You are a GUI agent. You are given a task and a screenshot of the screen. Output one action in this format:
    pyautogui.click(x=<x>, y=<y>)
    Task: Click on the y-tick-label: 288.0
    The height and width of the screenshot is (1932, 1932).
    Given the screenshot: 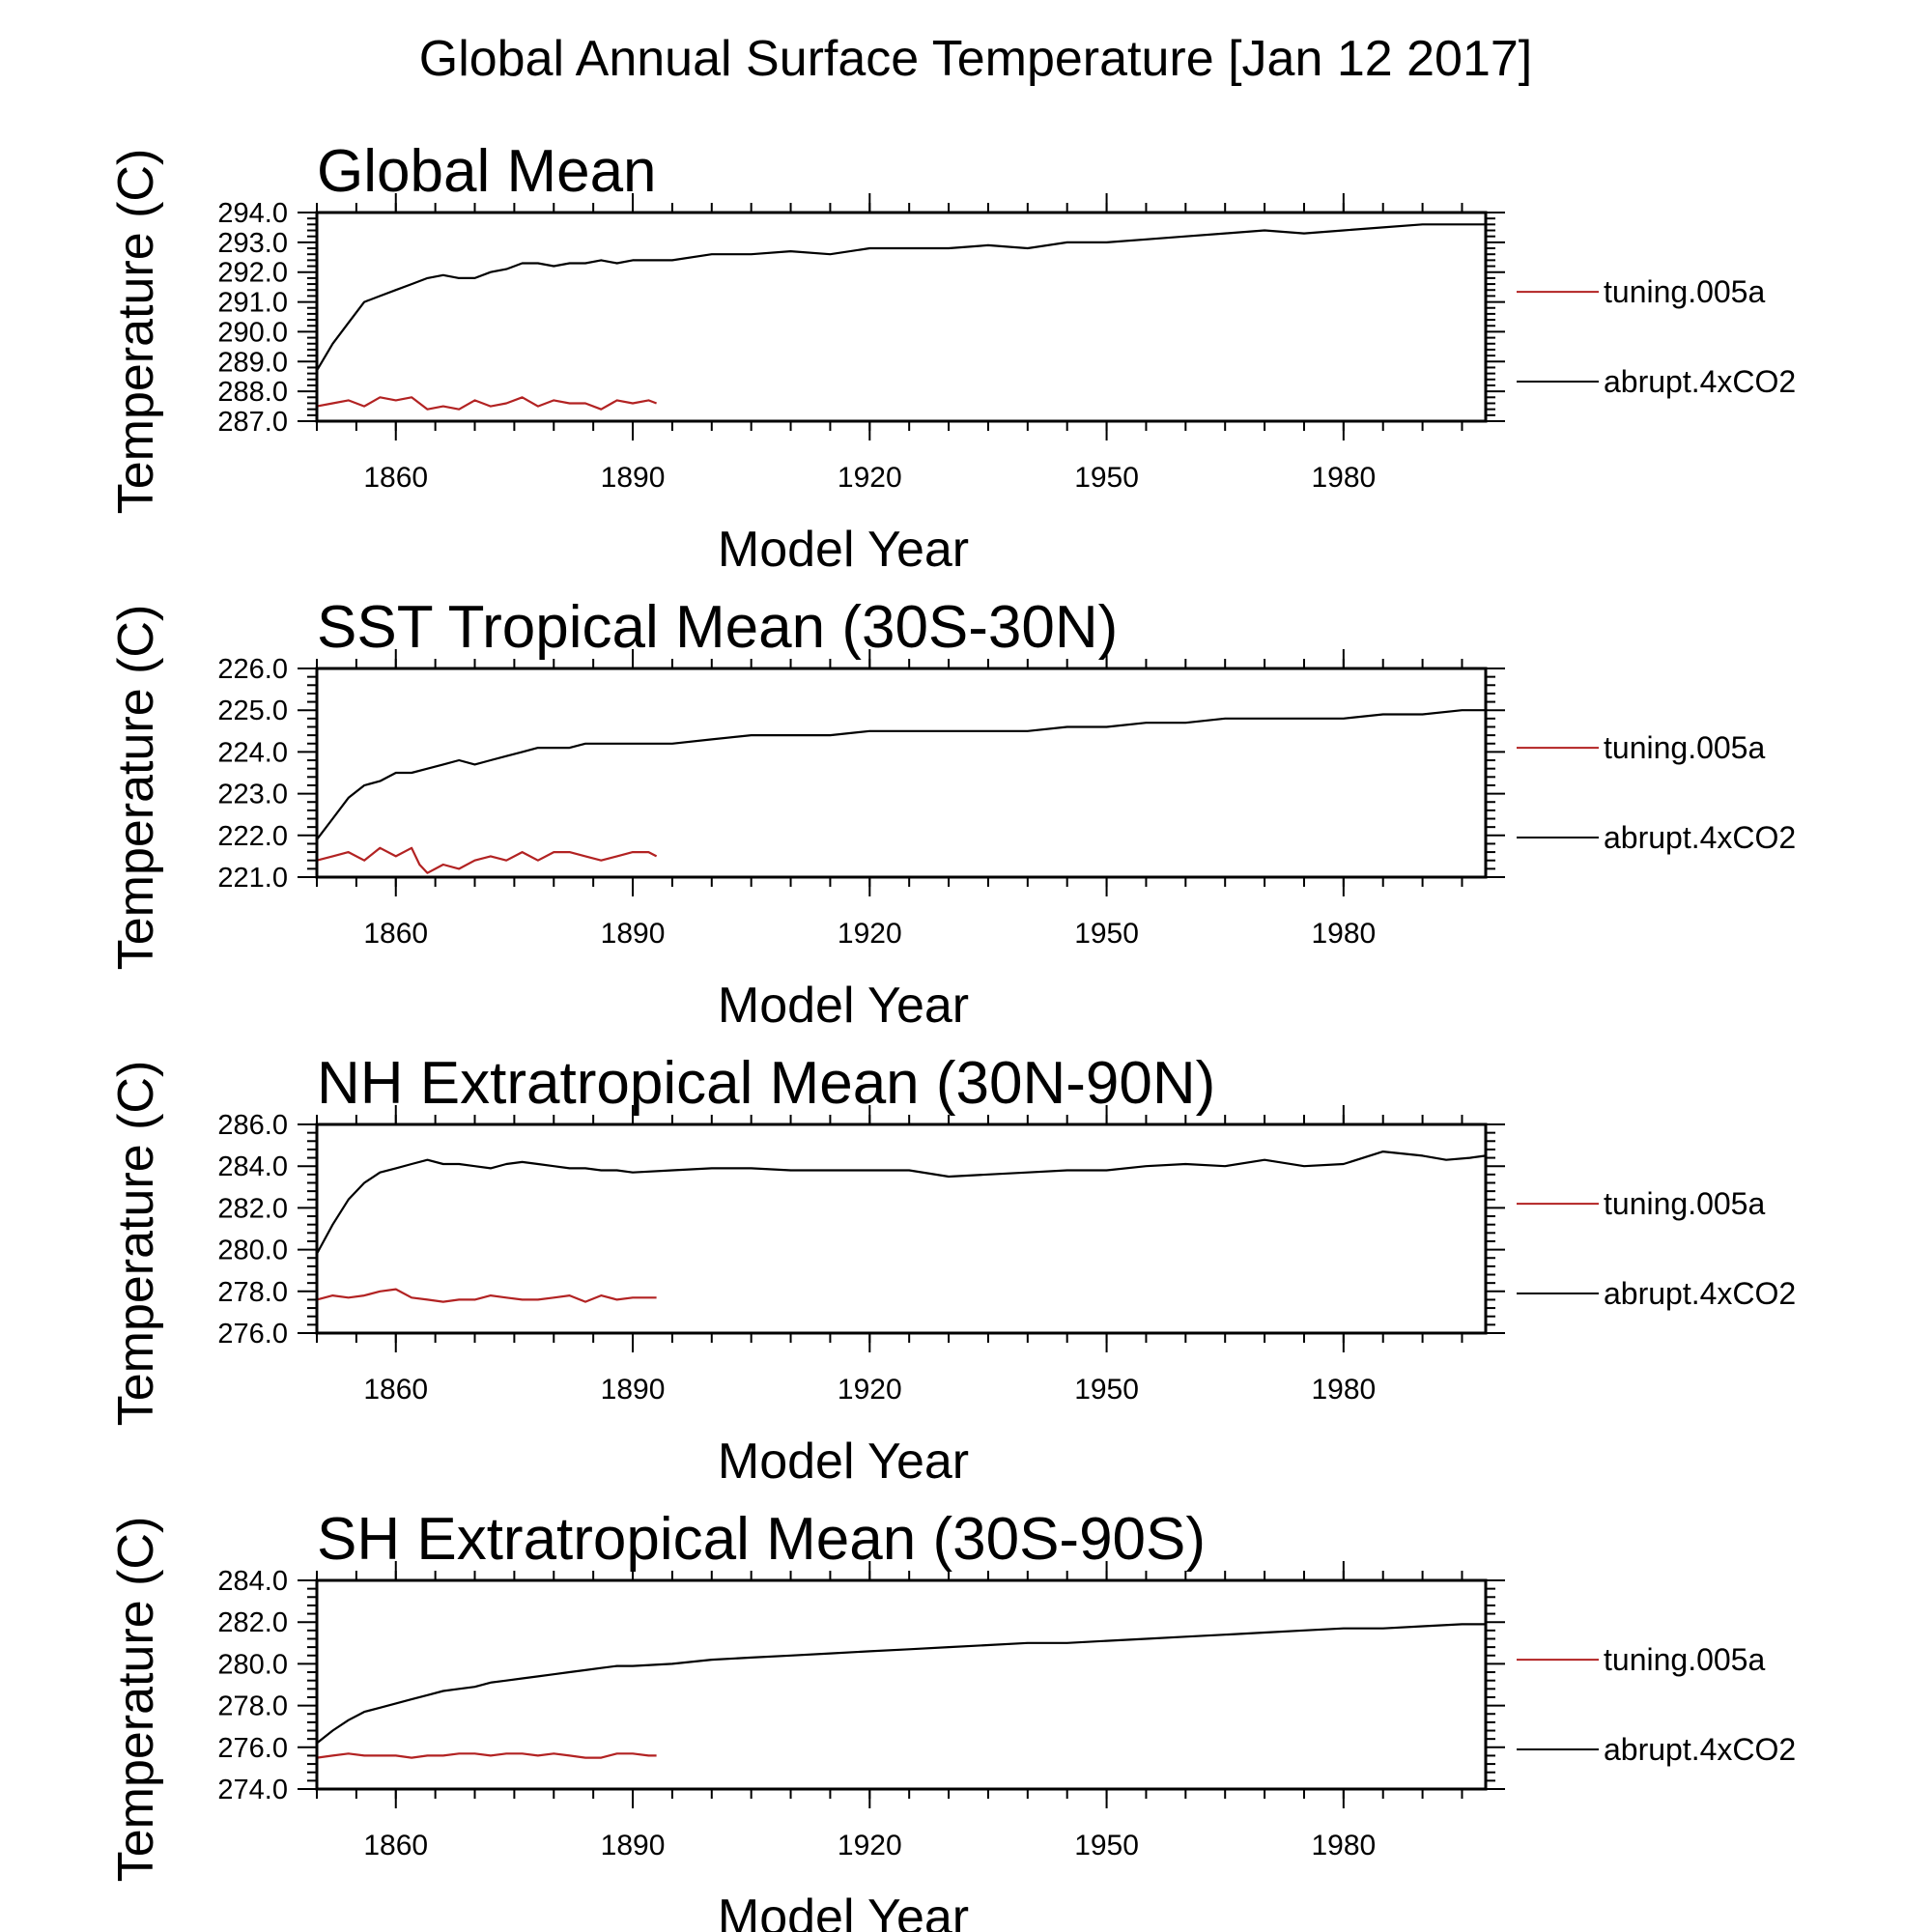 What is the action you would take?
    pyautogui.click(x=252, y=392)
    